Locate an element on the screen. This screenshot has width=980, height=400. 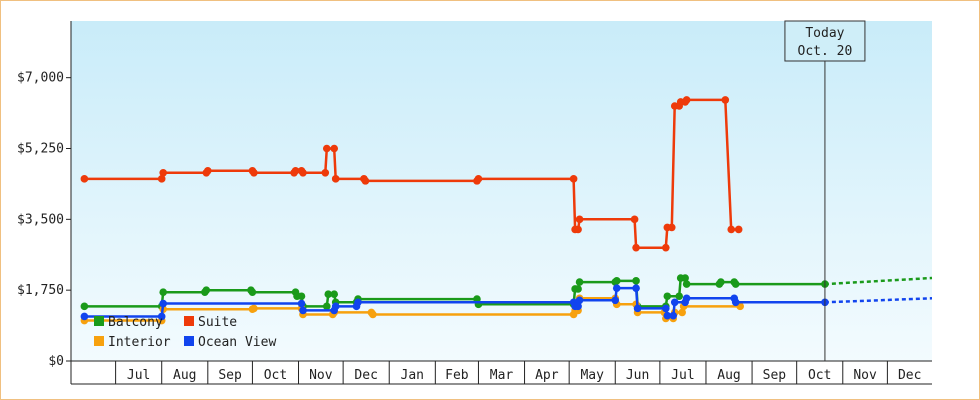
legend-item: Ocean View is located at coordinates (230, 342).